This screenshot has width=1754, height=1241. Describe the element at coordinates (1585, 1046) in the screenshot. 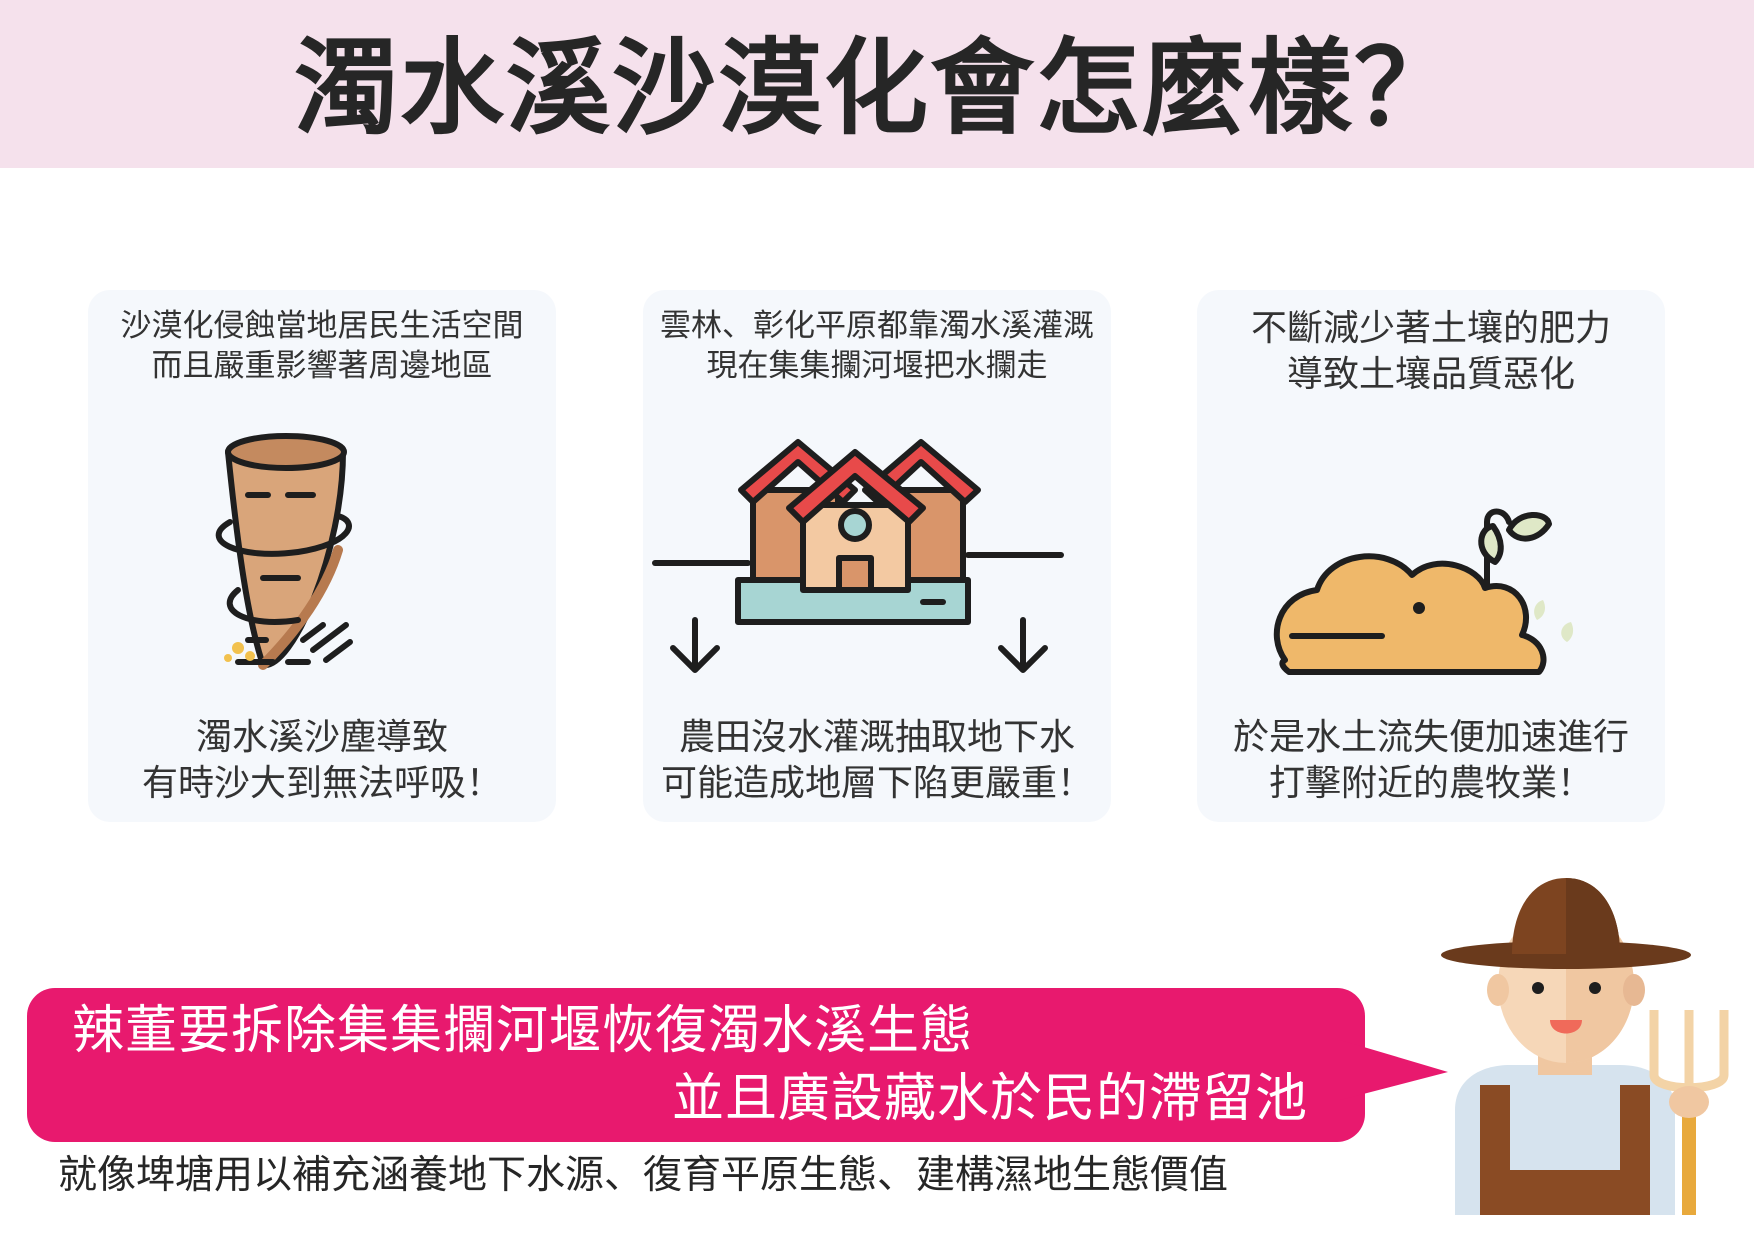

I see `farmer-icon` at that location.